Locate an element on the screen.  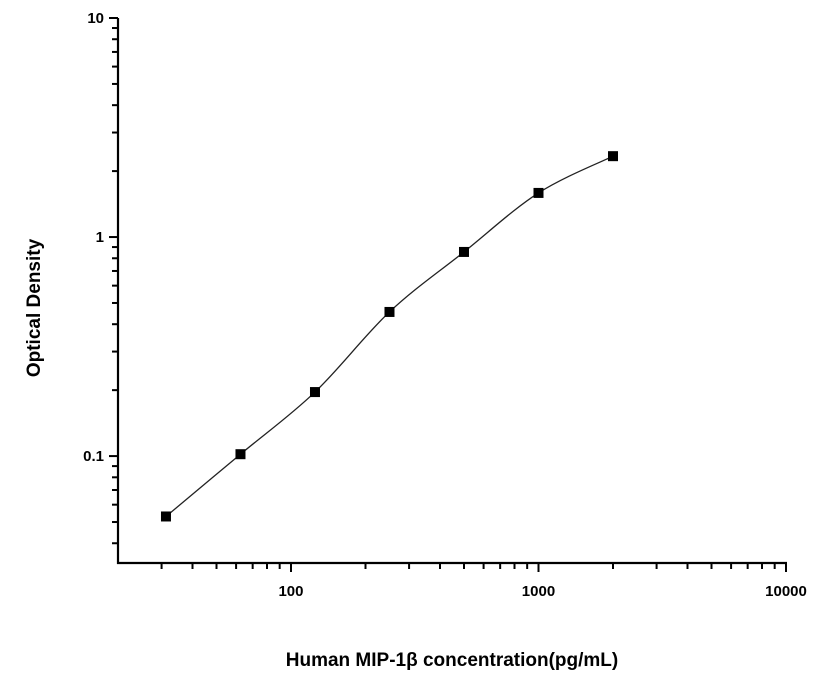
x-tick-label: 10000 is located at coordinates (786, 591).